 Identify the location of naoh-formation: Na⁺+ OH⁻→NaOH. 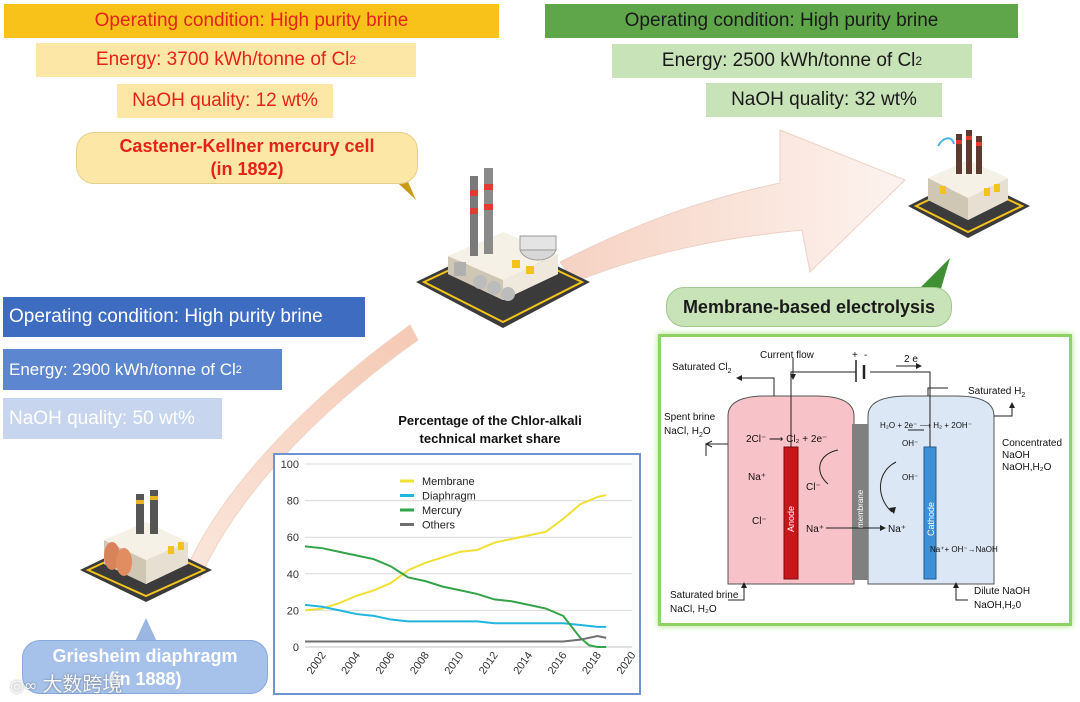
(964, 549).